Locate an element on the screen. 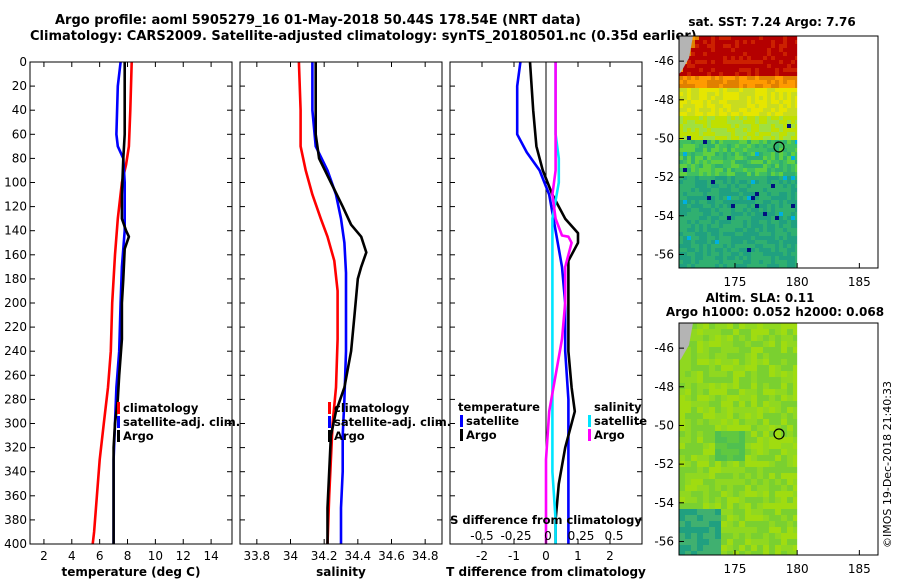 The image size is (900, 580). secondary-tick-label: 0.5 is located at coordinates (613, 536).